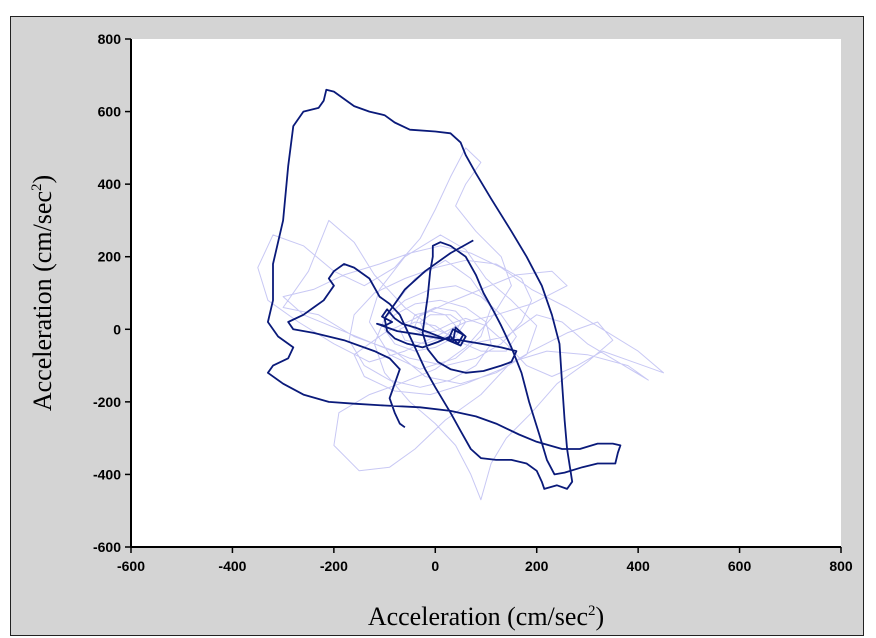 Image resolution: width=876 pixels, height=638 pixels. What do you see at coordinates (592, 611) in the screenshot?
I see `x-axis-title-sup: 2` at bounding box center [592, 611].